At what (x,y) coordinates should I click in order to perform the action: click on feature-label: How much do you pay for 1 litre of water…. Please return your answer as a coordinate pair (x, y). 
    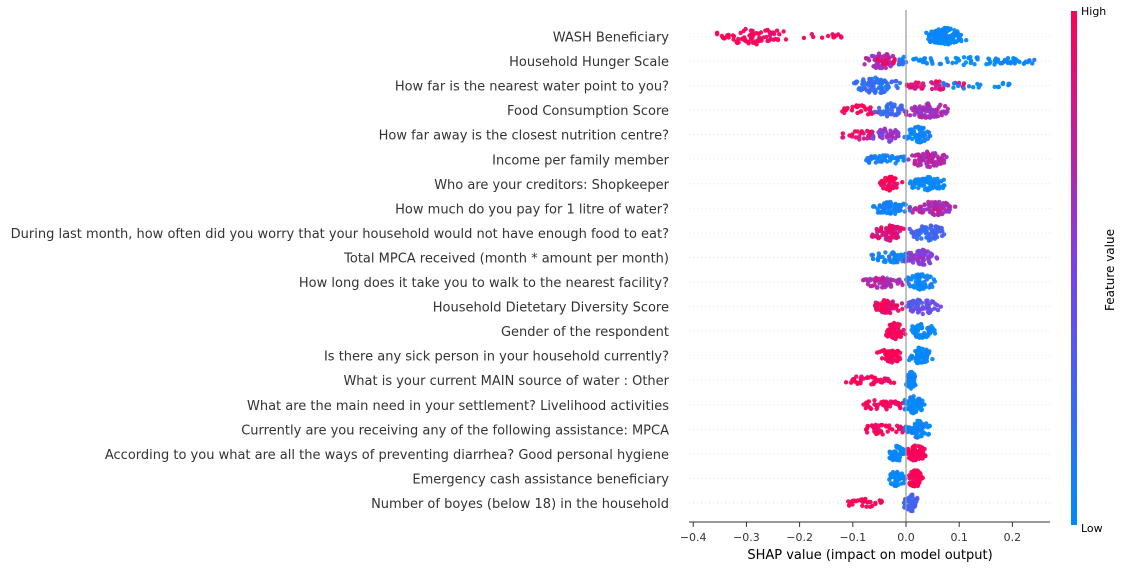
    Looking at the image, I should click on (532, 209).